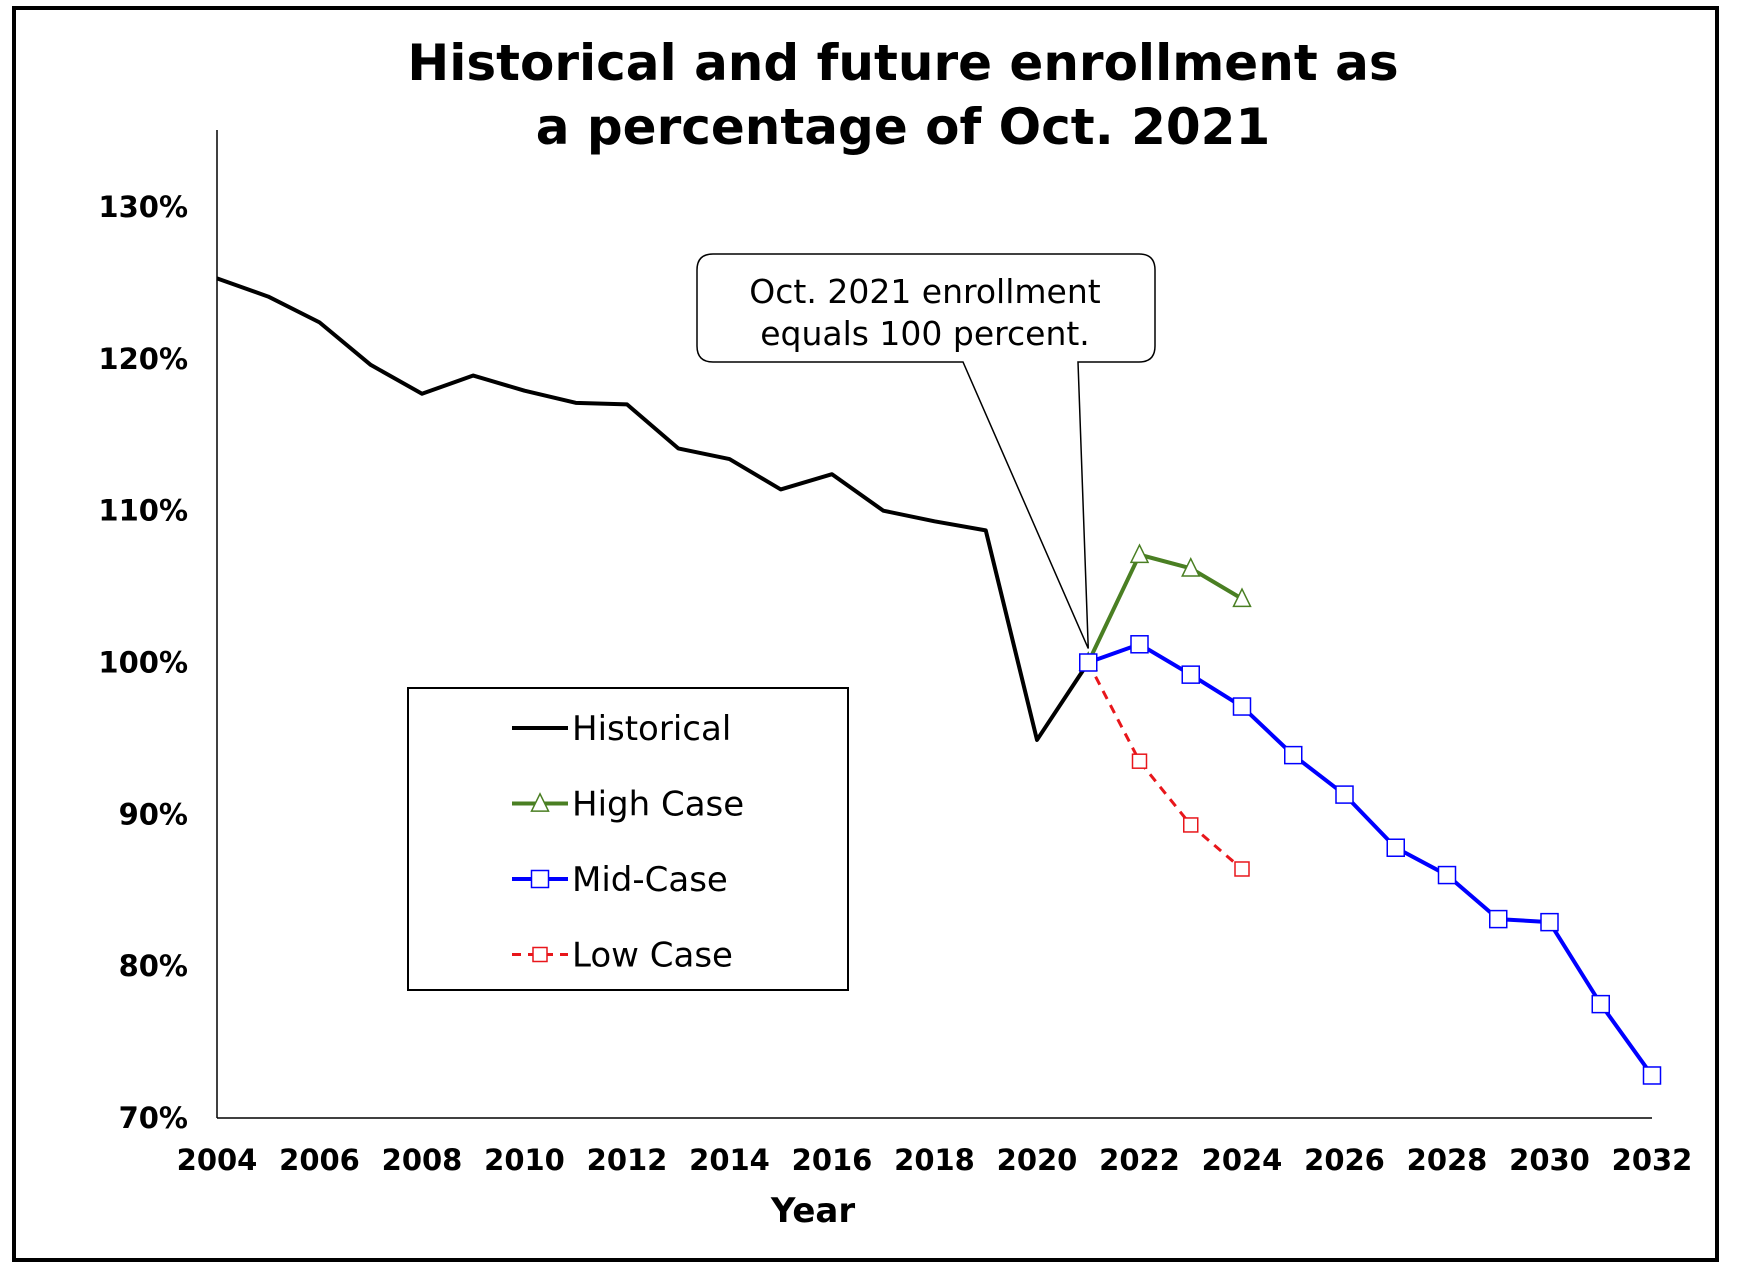 This screenshot has width=1737, height=1276. I want to click on x-tick-label: 2012, so click(627, 1160).